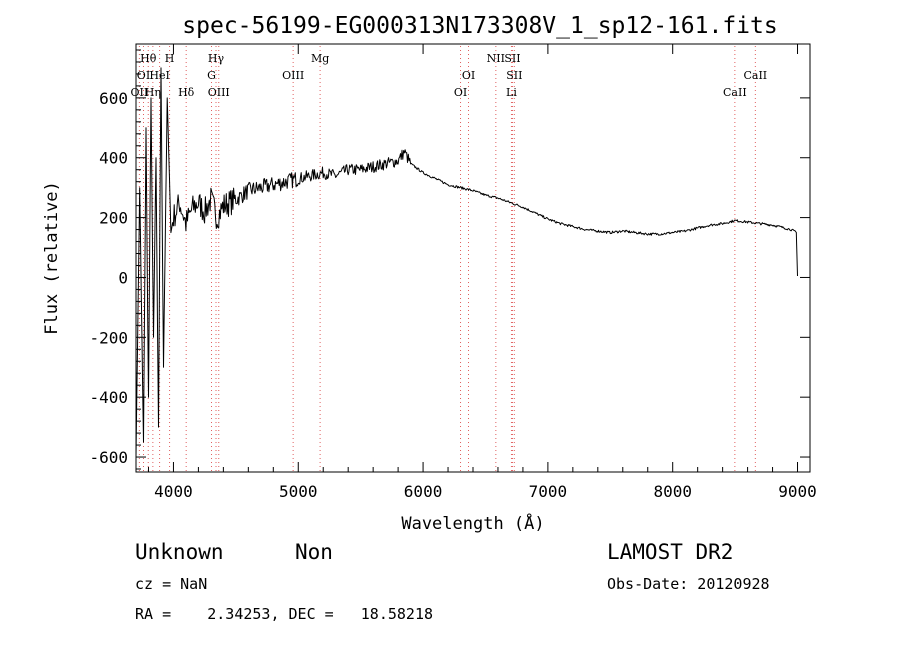 The image size is (900, 650). I want to click on line-label-1: OI, so click(143, 75).